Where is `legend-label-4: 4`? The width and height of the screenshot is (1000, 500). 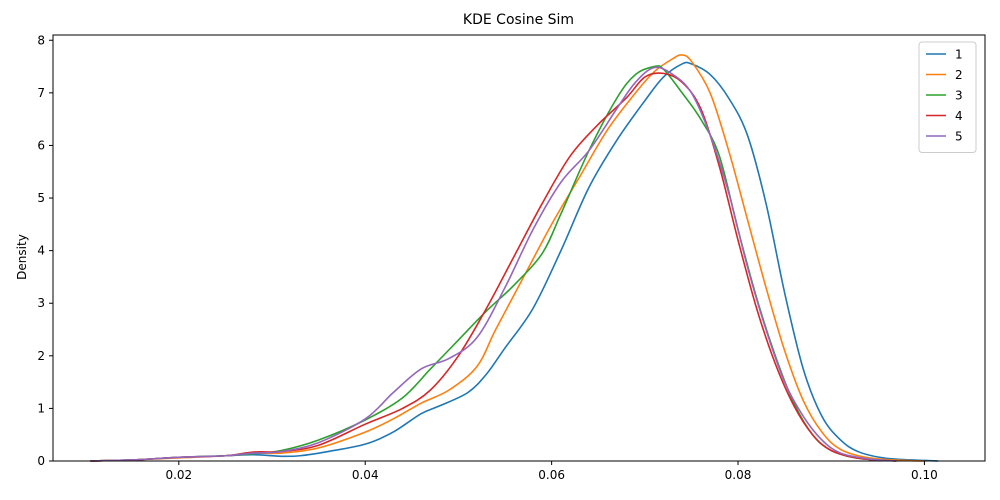 legend-label-4: 4 is located at coordinates (959, 116).